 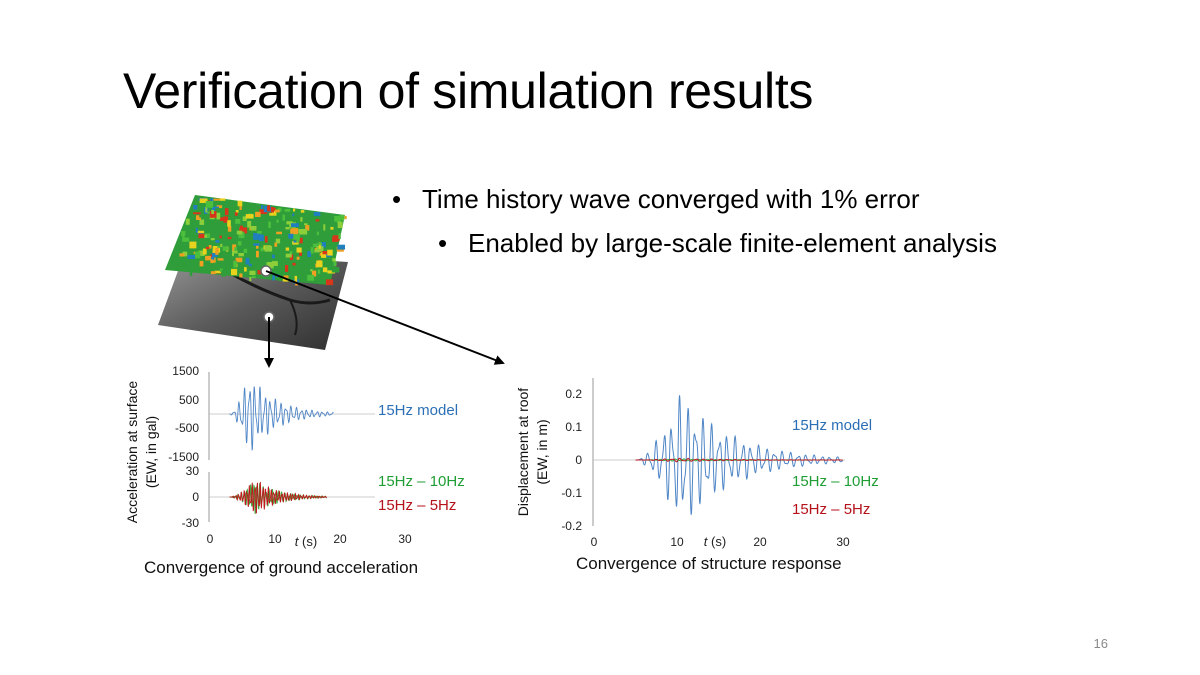 I want to click on model-wave-group, so click(x=281, y=419).